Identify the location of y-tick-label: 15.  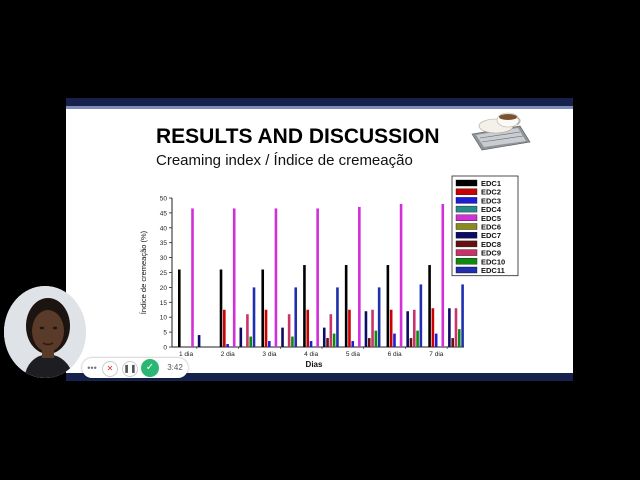
(164, 303).